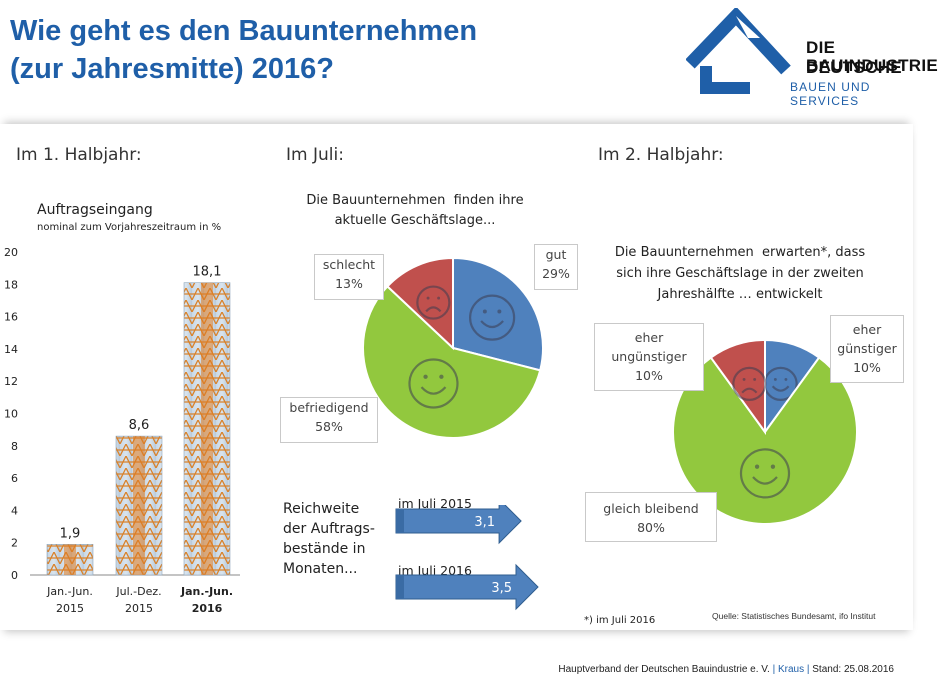 Image resolution: width=940 pixels, height=682 pixels. I want to click on pie2-callout-better: eher günstiger 10%, so click(867, 349).